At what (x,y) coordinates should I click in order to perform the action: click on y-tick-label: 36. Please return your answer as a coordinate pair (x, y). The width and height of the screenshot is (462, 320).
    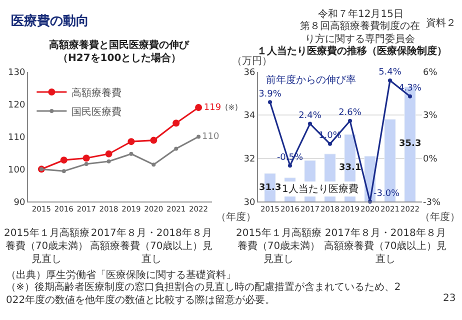
    Looking at the image, I should click on (250, 73).